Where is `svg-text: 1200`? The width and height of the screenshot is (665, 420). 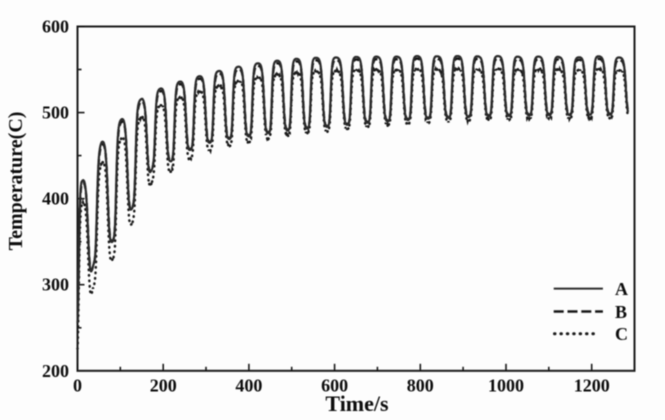 svg-text: 1200 is located at coordinates (592, 386).